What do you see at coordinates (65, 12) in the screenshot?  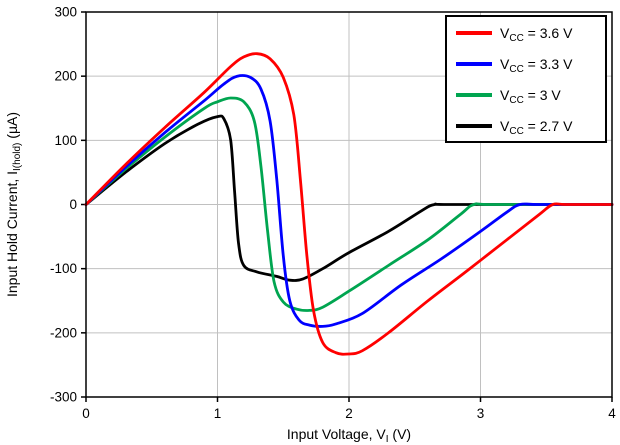 I see `y-tick-label: 300` at bounding box center [65, 12].